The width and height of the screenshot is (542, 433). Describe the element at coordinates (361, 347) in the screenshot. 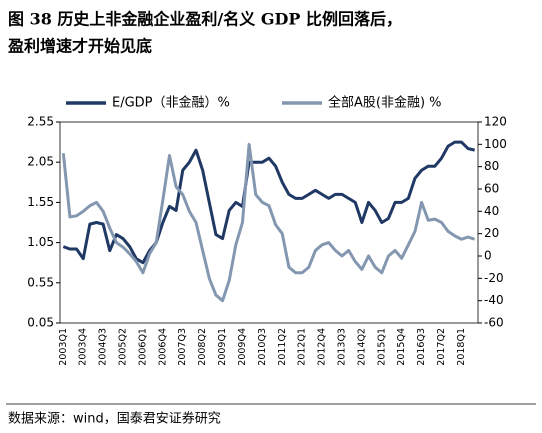

I see `x-tick-label: 2014Q2` at that location.